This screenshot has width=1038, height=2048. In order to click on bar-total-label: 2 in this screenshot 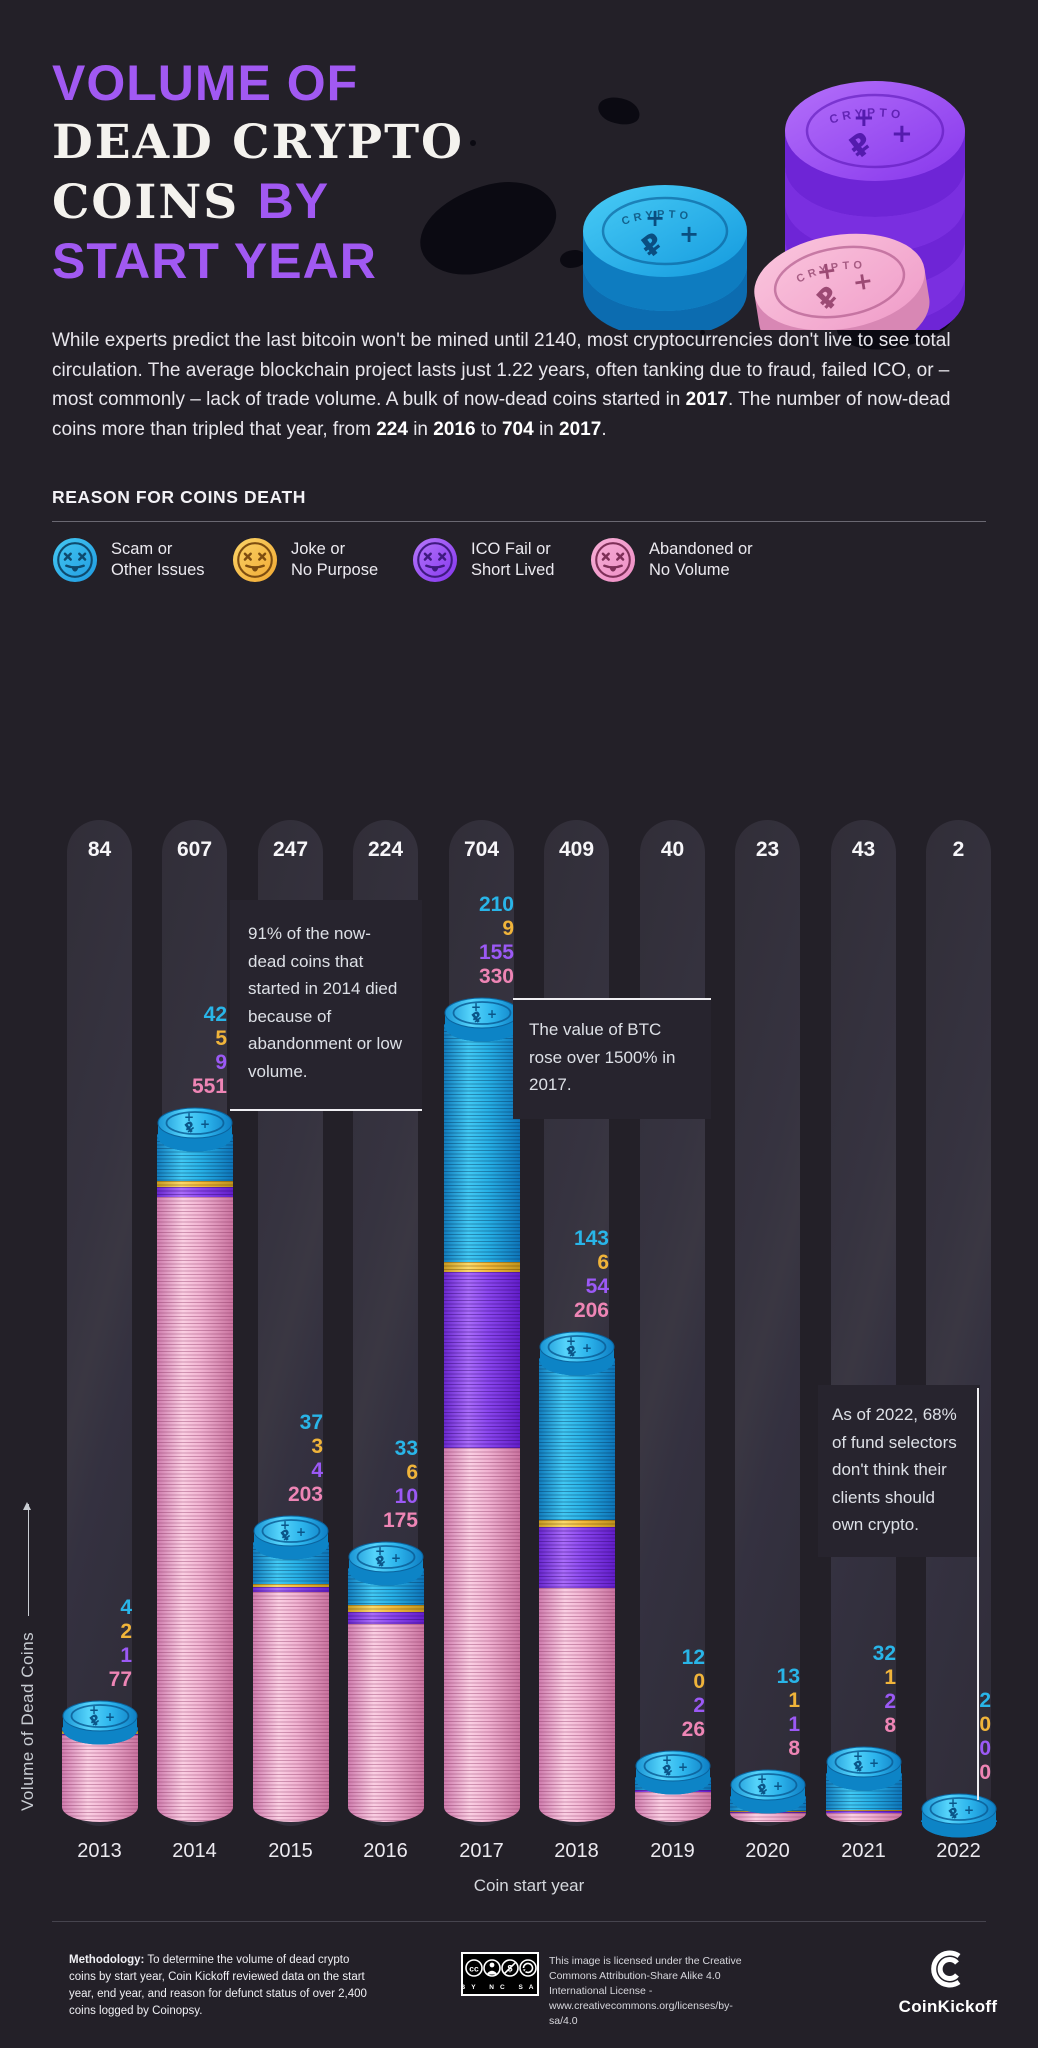, I will do `click(958, 849)`.